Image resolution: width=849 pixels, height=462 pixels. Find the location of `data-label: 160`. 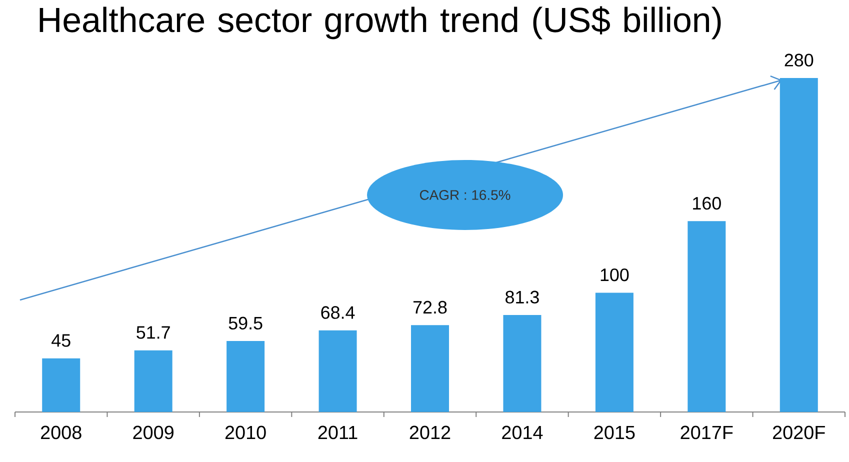

data-label: 160 is located at coordinates (707, 203).